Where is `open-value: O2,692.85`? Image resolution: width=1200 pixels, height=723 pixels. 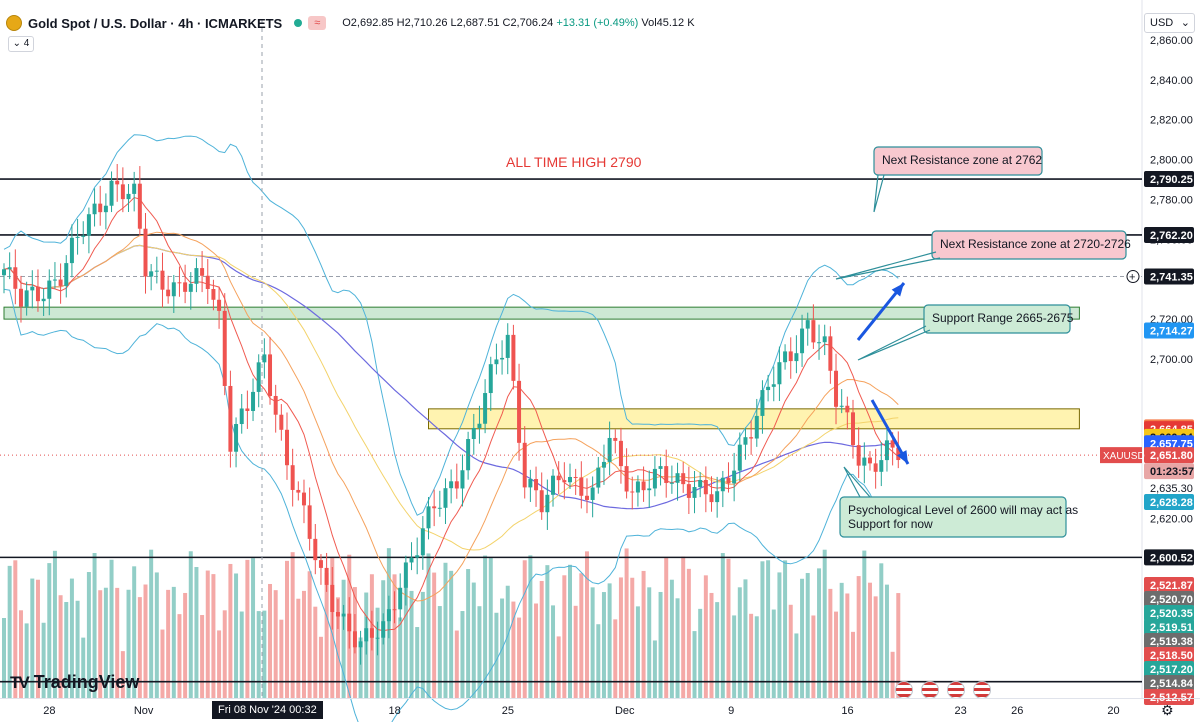
open-value: O2,692.85 is located at coordinates (368, 23).